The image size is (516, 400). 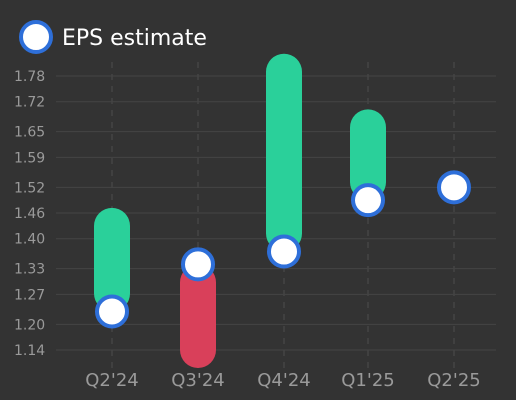 What do you see at coordinates (453, 380) in the screenshot?
I see `x-tick-label: Q2'25` at bounding box center [453, 380].